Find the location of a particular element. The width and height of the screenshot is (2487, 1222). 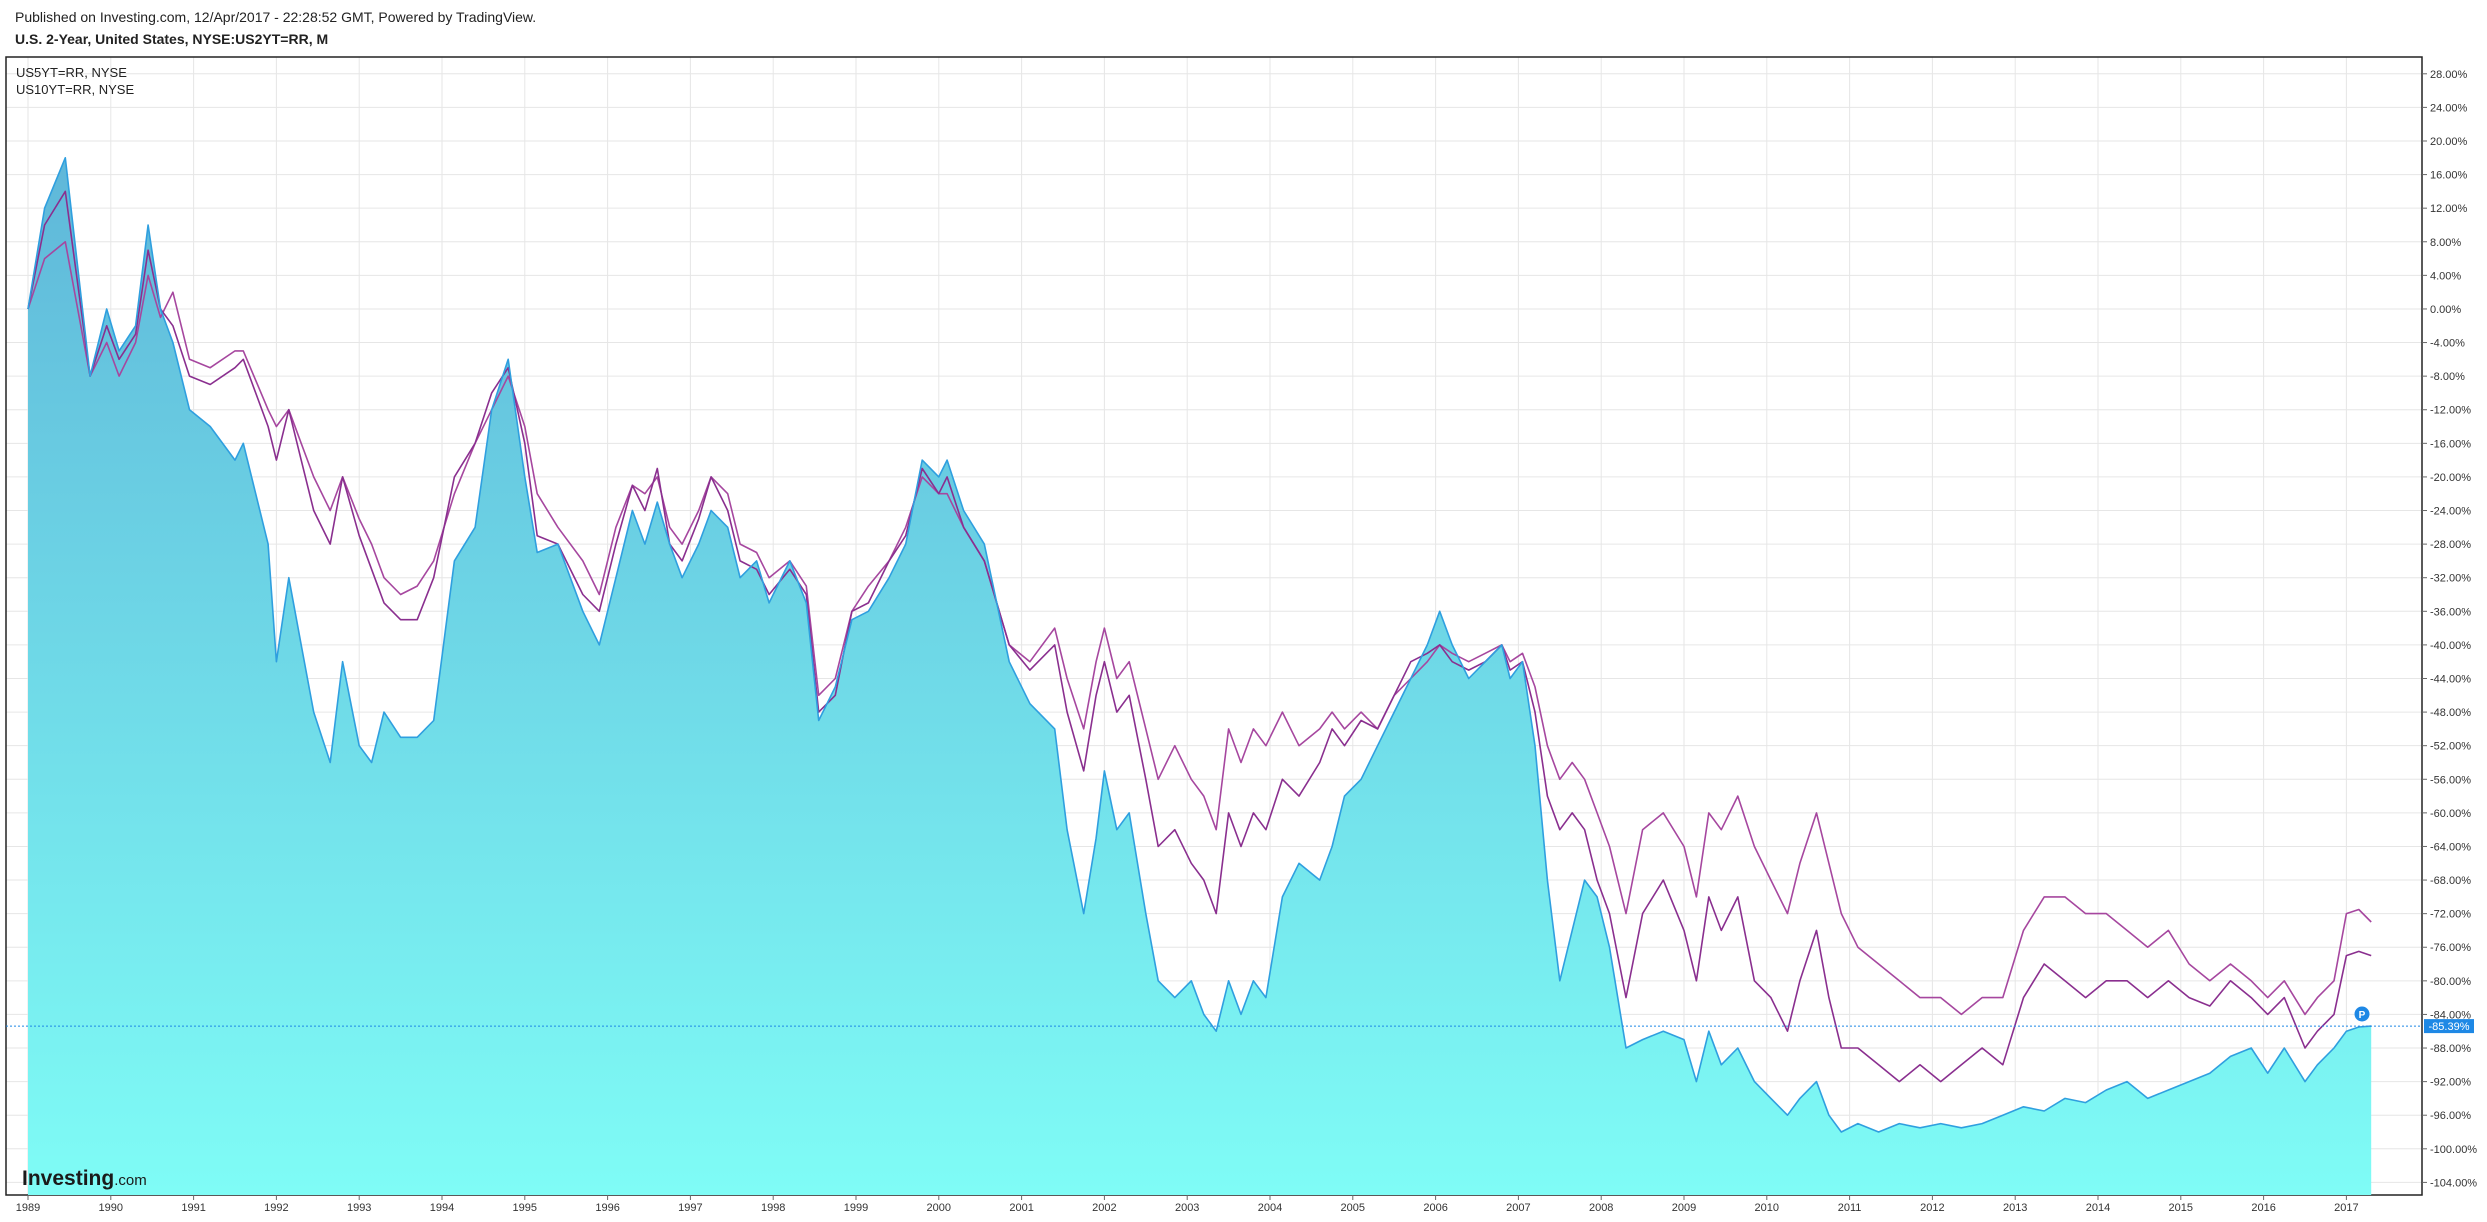

y-tick-label: 8.00% is located at coordinates (2445, 243).